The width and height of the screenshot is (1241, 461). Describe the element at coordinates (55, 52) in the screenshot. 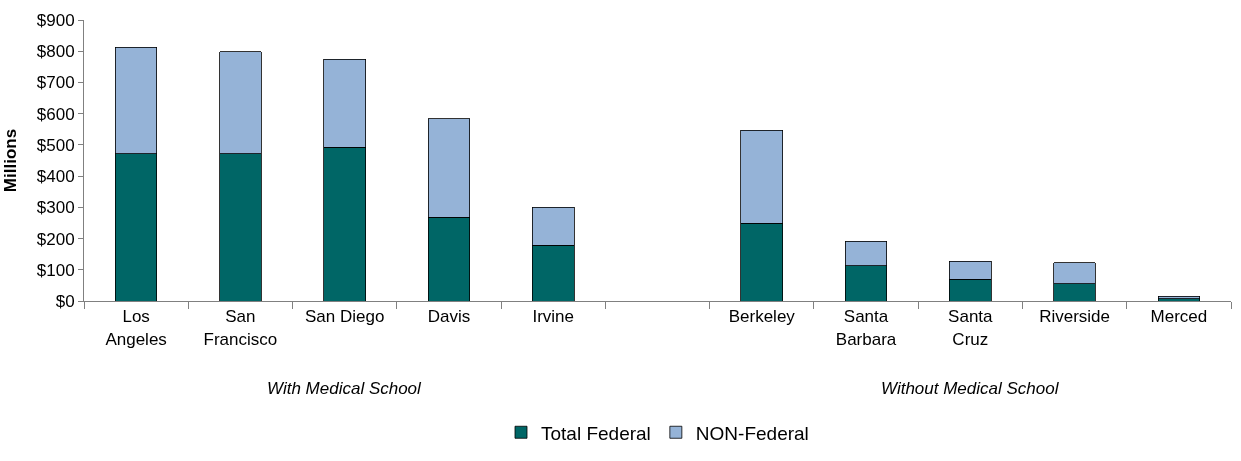

I see `y-tick-label: $800` at that location.